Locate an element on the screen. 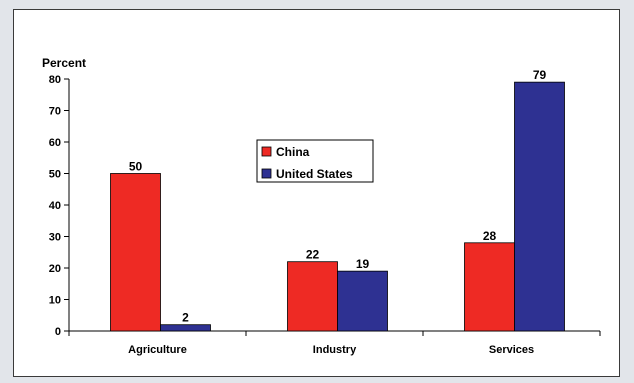 Image resolution: width=634 pixels, height=383 pixels. x-category-label: Agriculture is located at coordinates (157, 350).